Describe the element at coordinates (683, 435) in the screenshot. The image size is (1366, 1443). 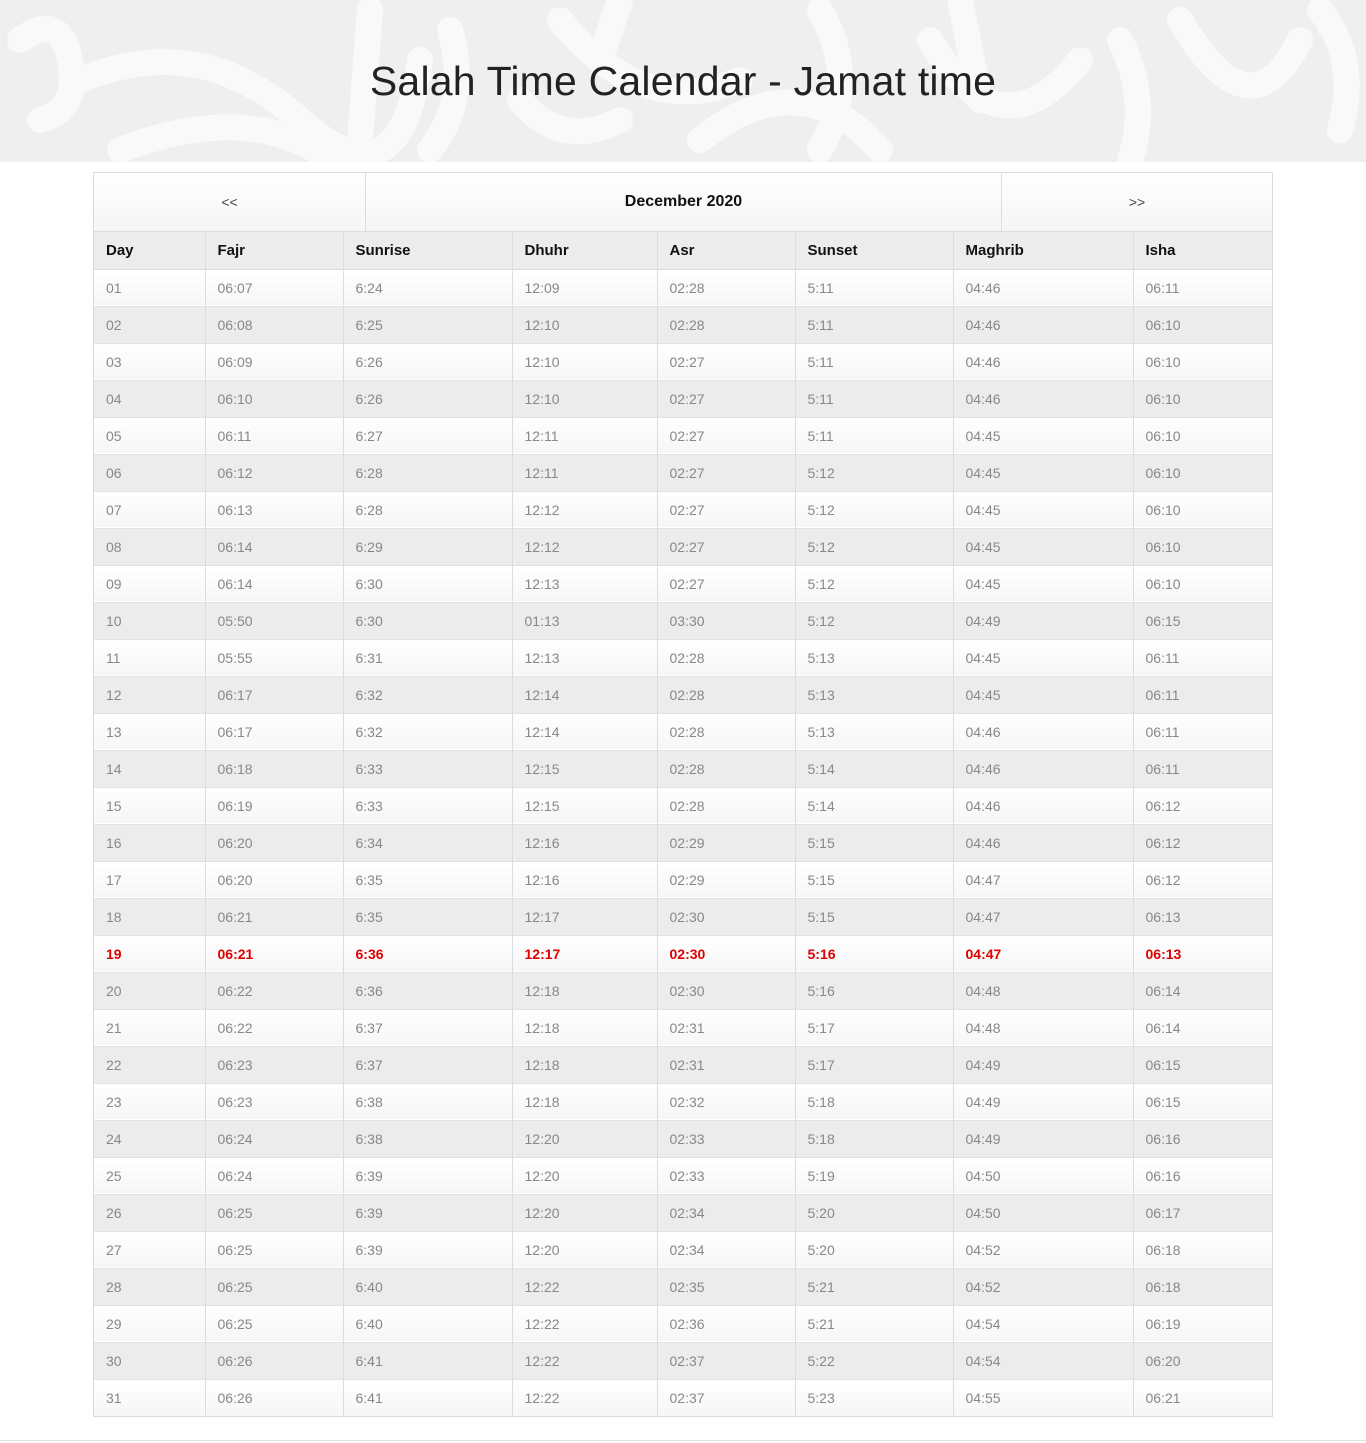
I see `table-row: 05 06:11 6:27 12:11 02:27 5:11 04:45 06:10` at that location.